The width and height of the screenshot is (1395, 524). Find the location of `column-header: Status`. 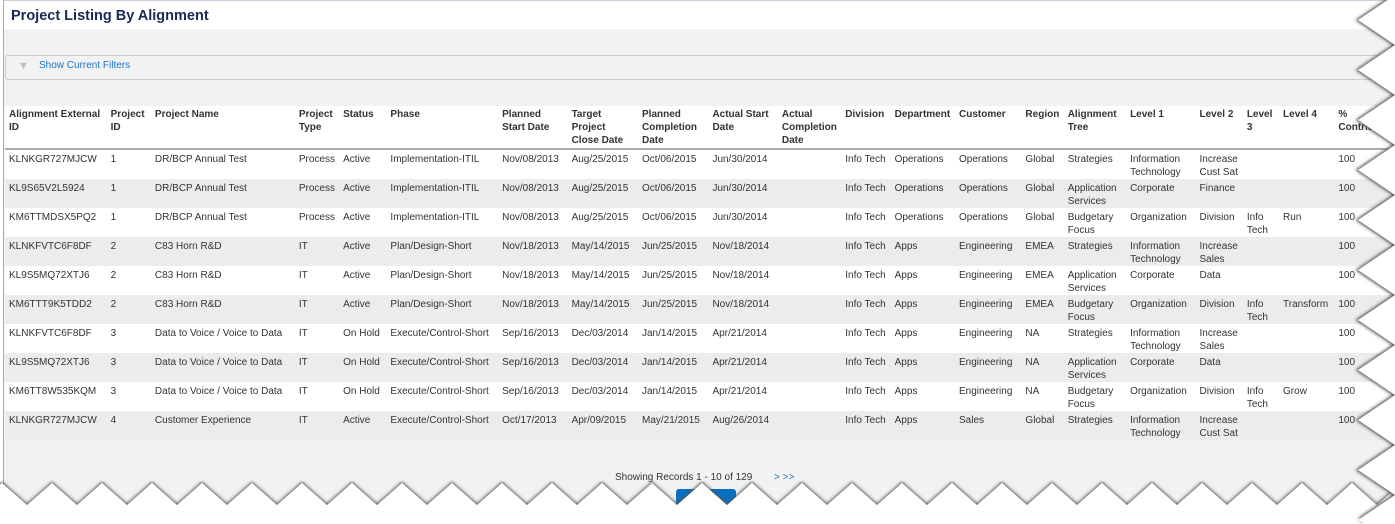

column-header: Status is located at coordinates (363, 128).